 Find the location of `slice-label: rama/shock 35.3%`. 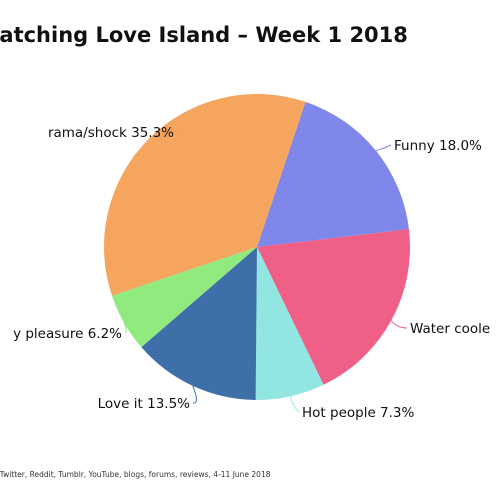

slice-label: rama/shock 35.3% is located at coordinates (111, 133).